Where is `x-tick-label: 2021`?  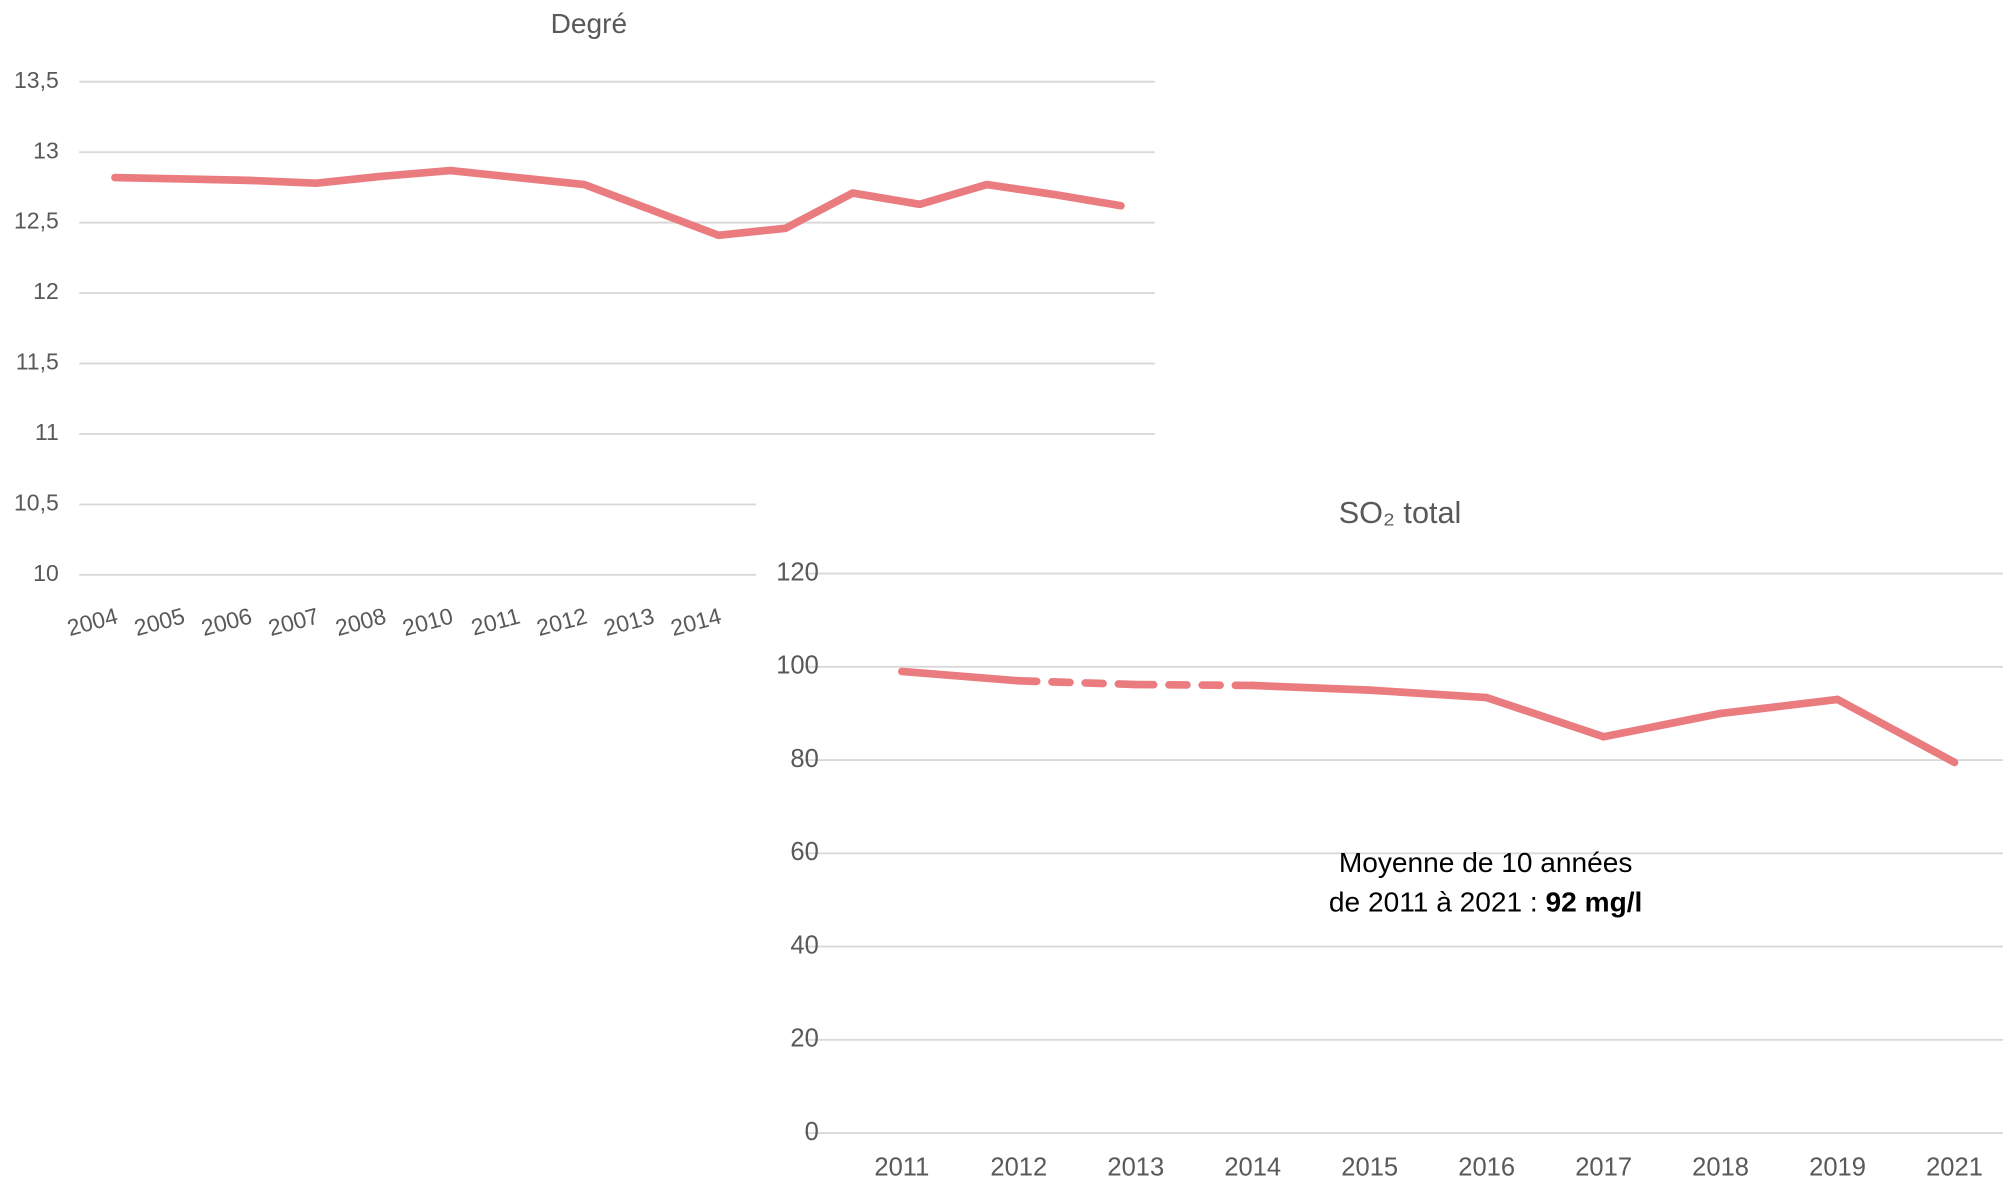 x-tick-label: 2021 is located at coordinates (1954, 1168).